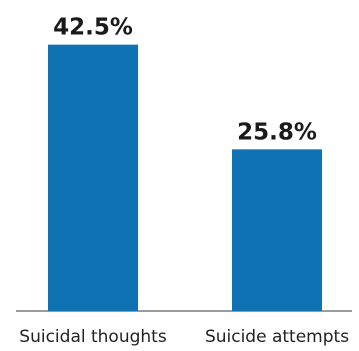 Image resolution: width=359 pixels, height=351 pixels. I want to click on category-label-1: Suicidal thoughts, so click(93, 337).